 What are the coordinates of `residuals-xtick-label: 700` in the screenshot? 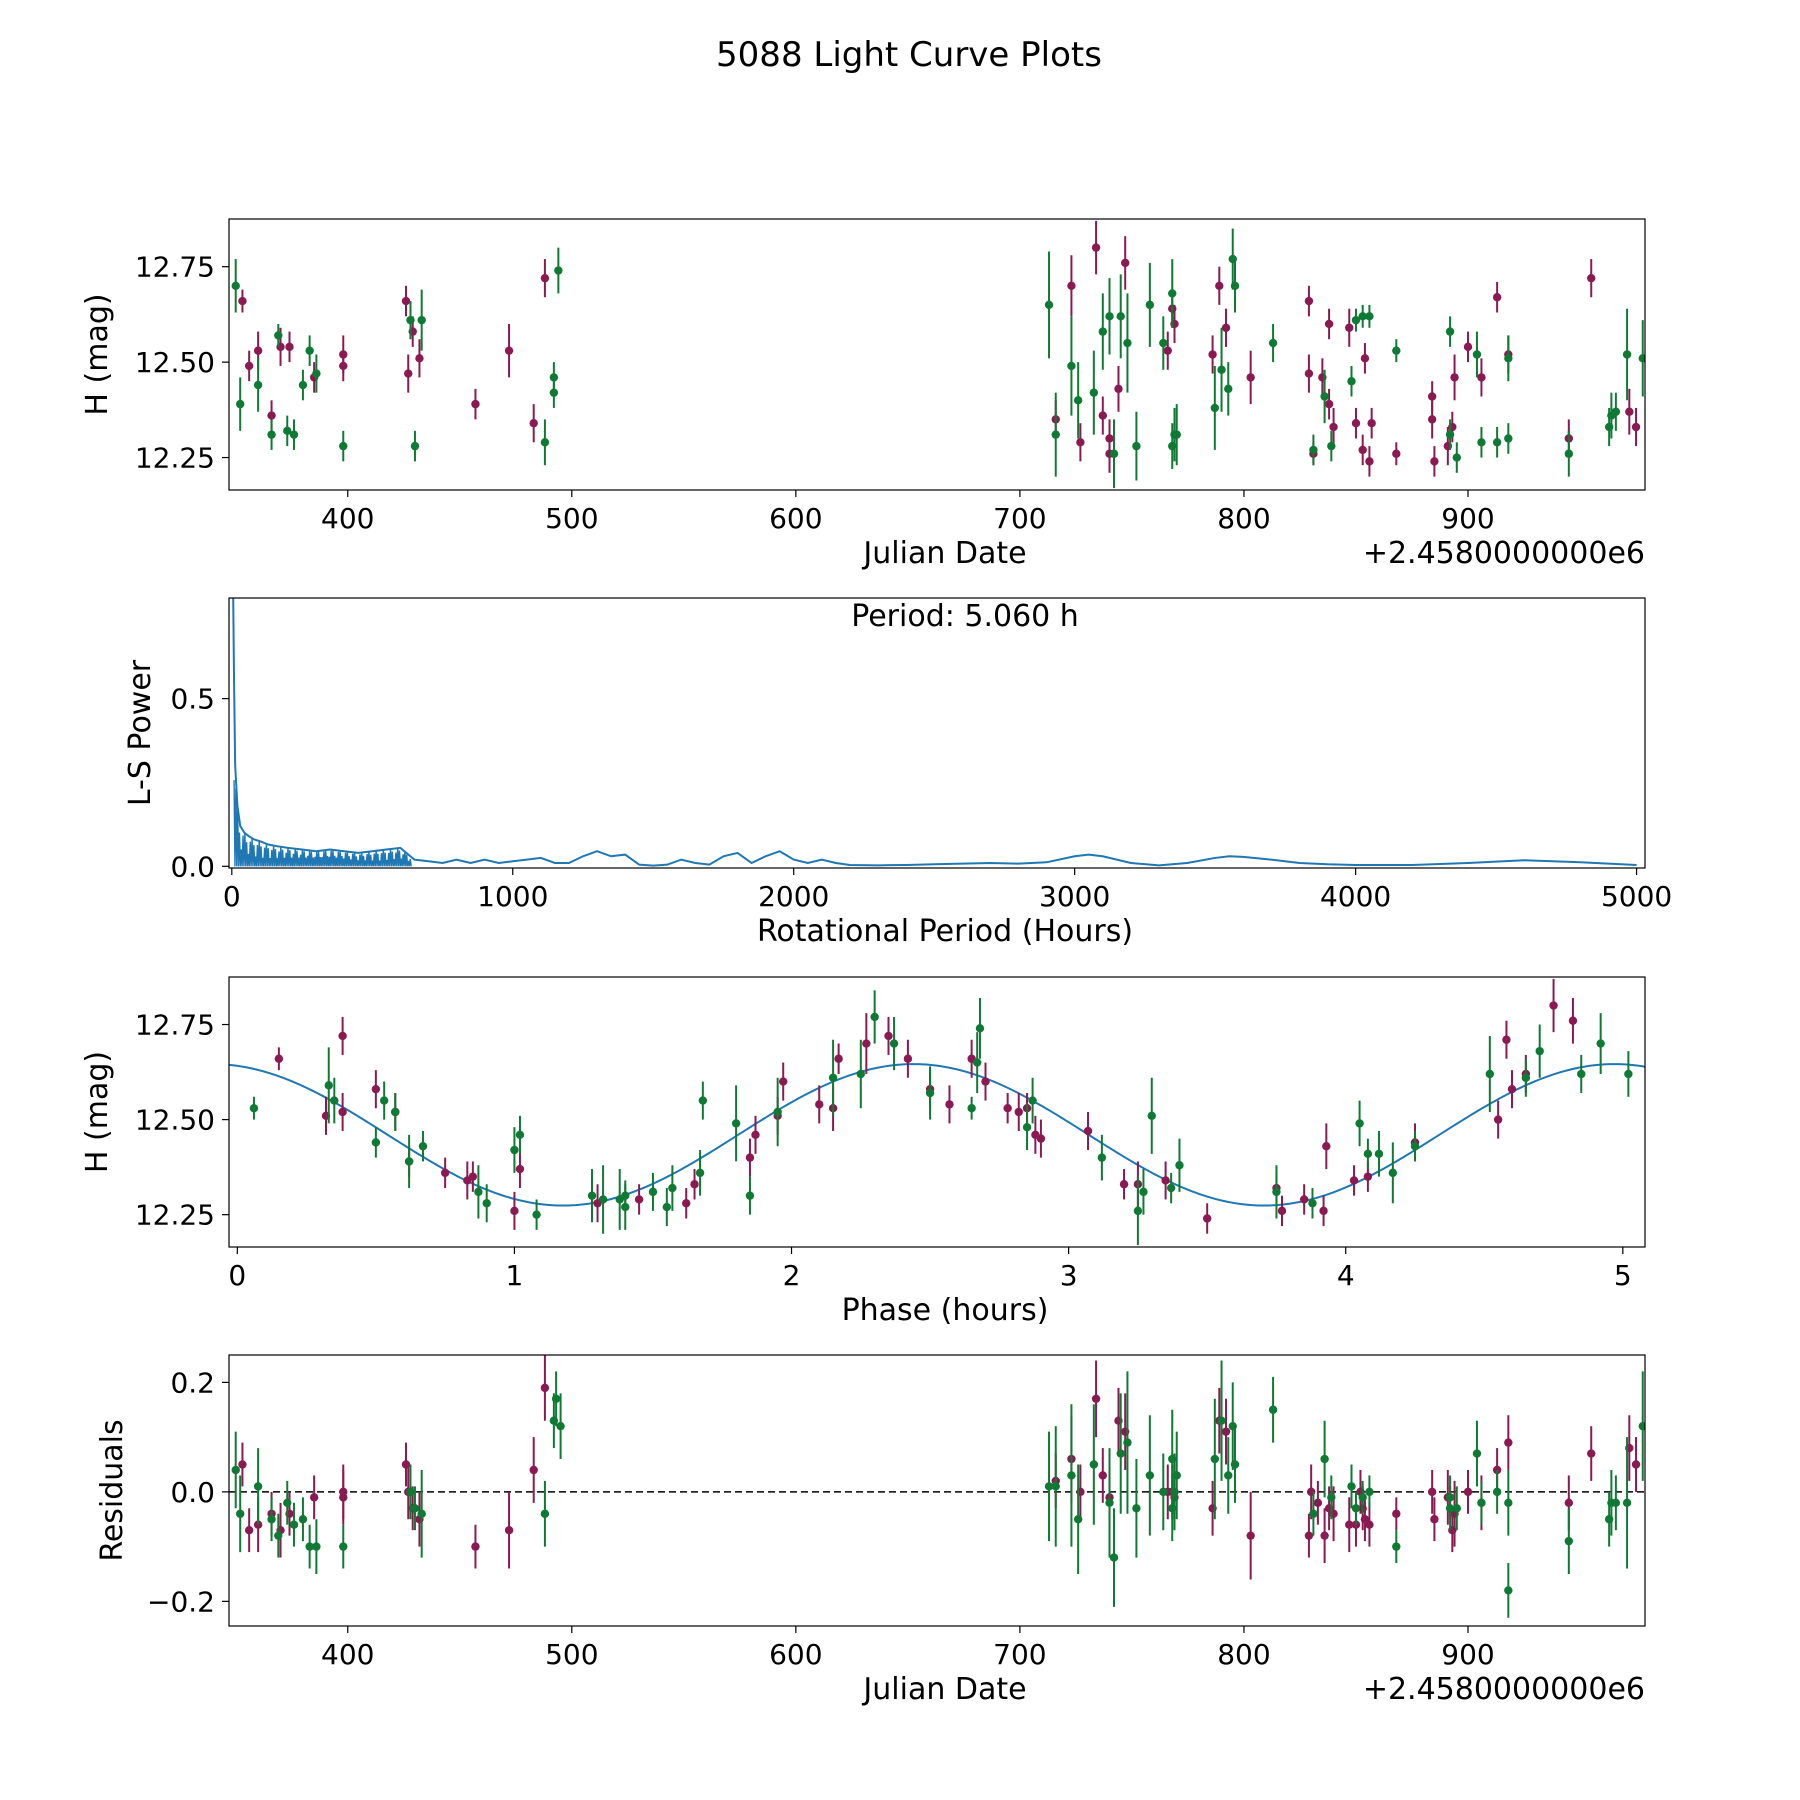 It's located at (1019, 1654).